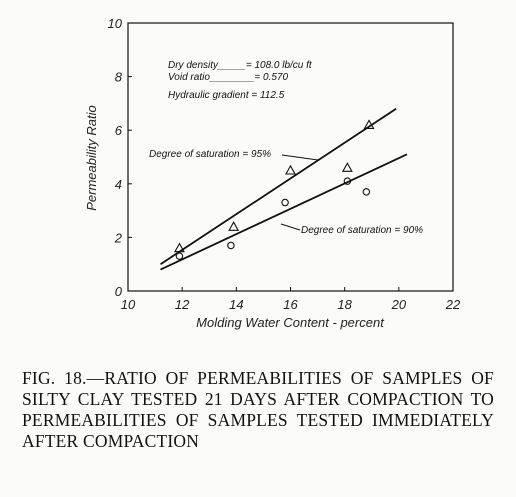 The width and height of the screenshot is (516, 497). I want to click on y-tick-label: 8, so click(119, 77).